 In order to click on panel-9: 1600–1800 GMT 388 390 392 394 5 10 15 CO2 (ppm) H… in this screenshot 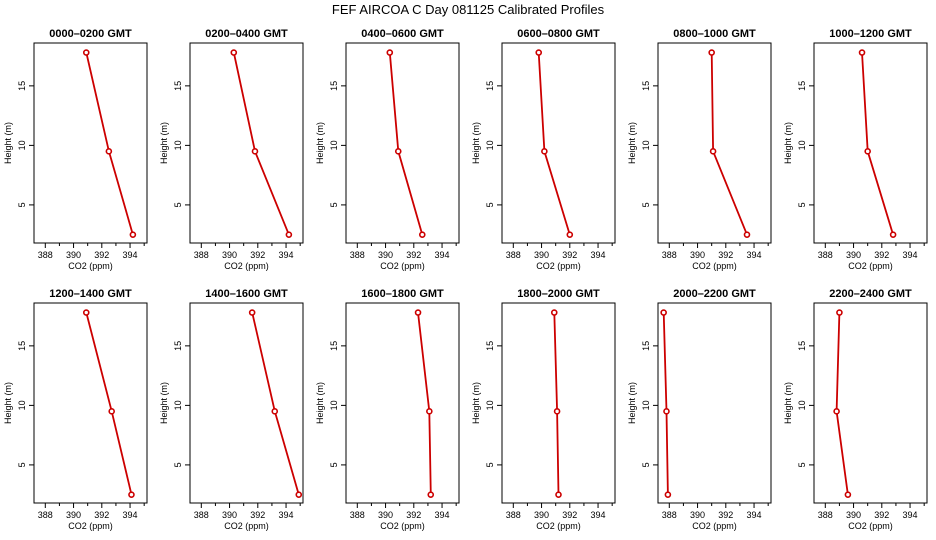, I will do `click(387, 409)`.